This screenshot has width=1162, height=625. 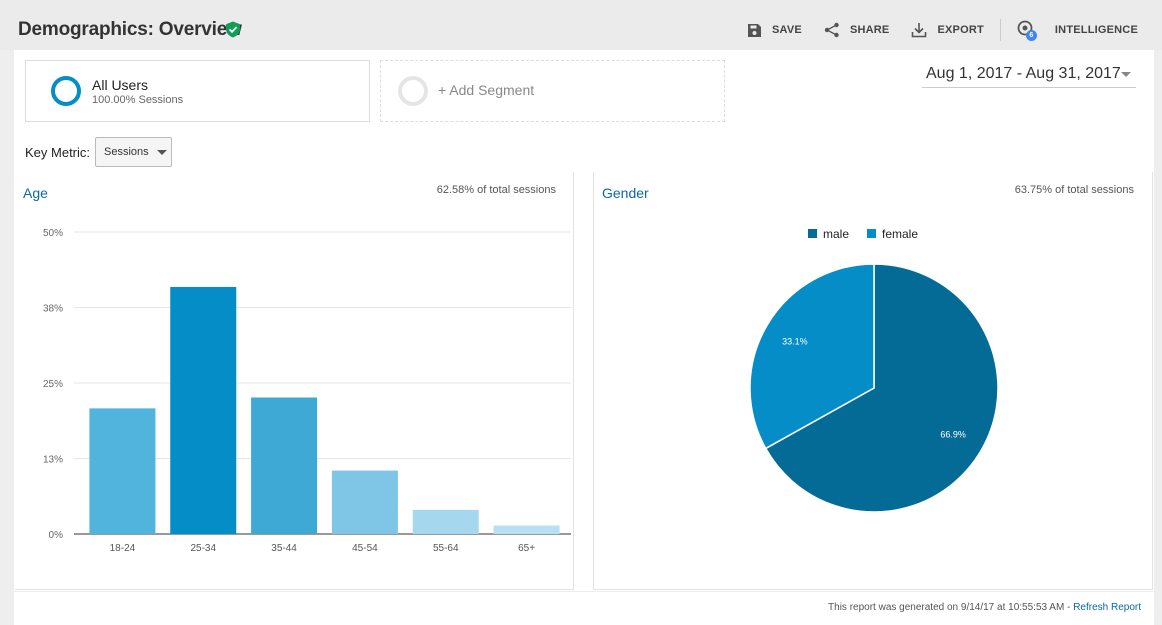 What do you see at coordinates (130, 29) in the screenshot?
I see `page-title: Demographics: Overview` at bounding box center [130, 29].